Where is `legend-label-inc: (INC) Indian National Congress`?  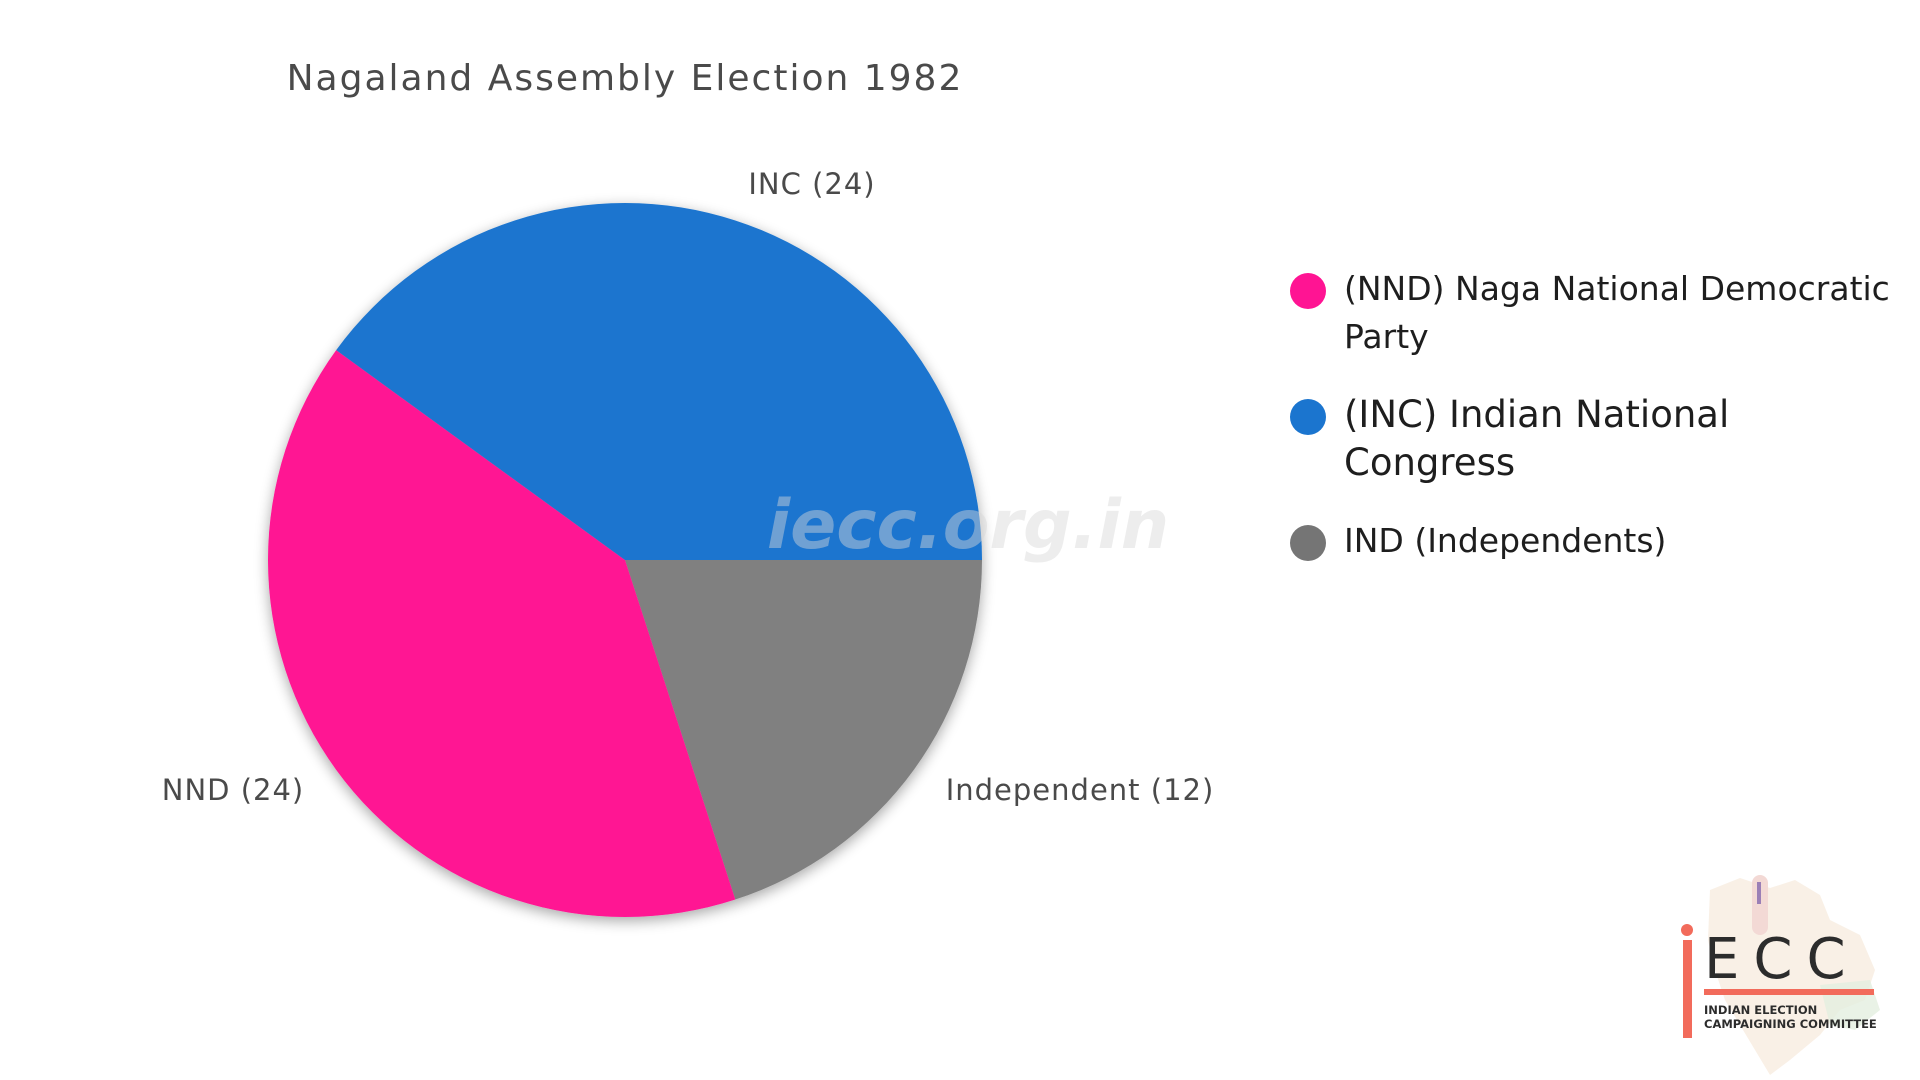 legend-label-inc: (INC) Indian National Congress is located at coordinates (1537, 438).